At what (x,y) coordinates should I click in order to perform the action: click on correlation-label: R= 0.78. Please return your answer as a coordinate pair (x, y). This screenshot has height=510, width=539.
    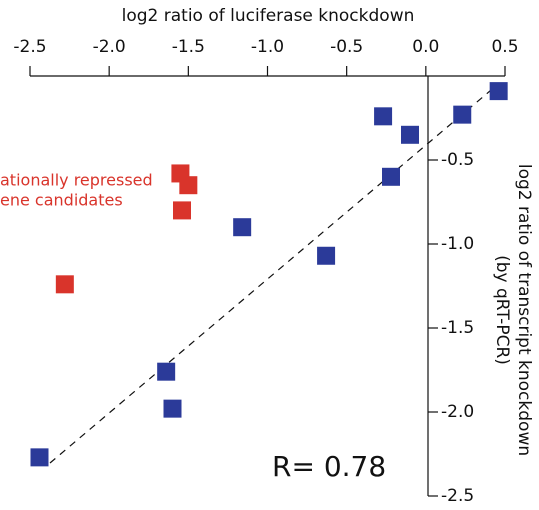
    Looking at the image, I should click on (329, 466).